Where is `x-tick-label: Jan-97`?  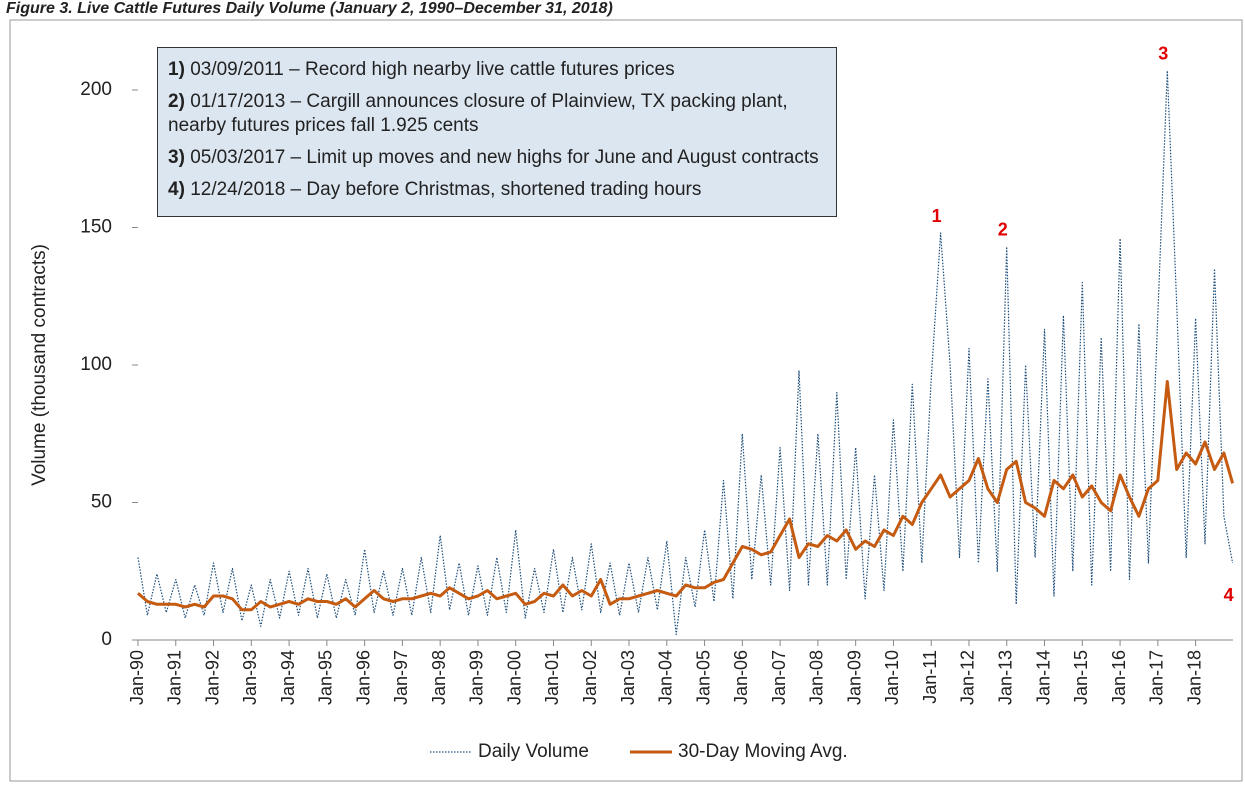 x-tick-label: Jan-97 is located at coordinates (401, 677).